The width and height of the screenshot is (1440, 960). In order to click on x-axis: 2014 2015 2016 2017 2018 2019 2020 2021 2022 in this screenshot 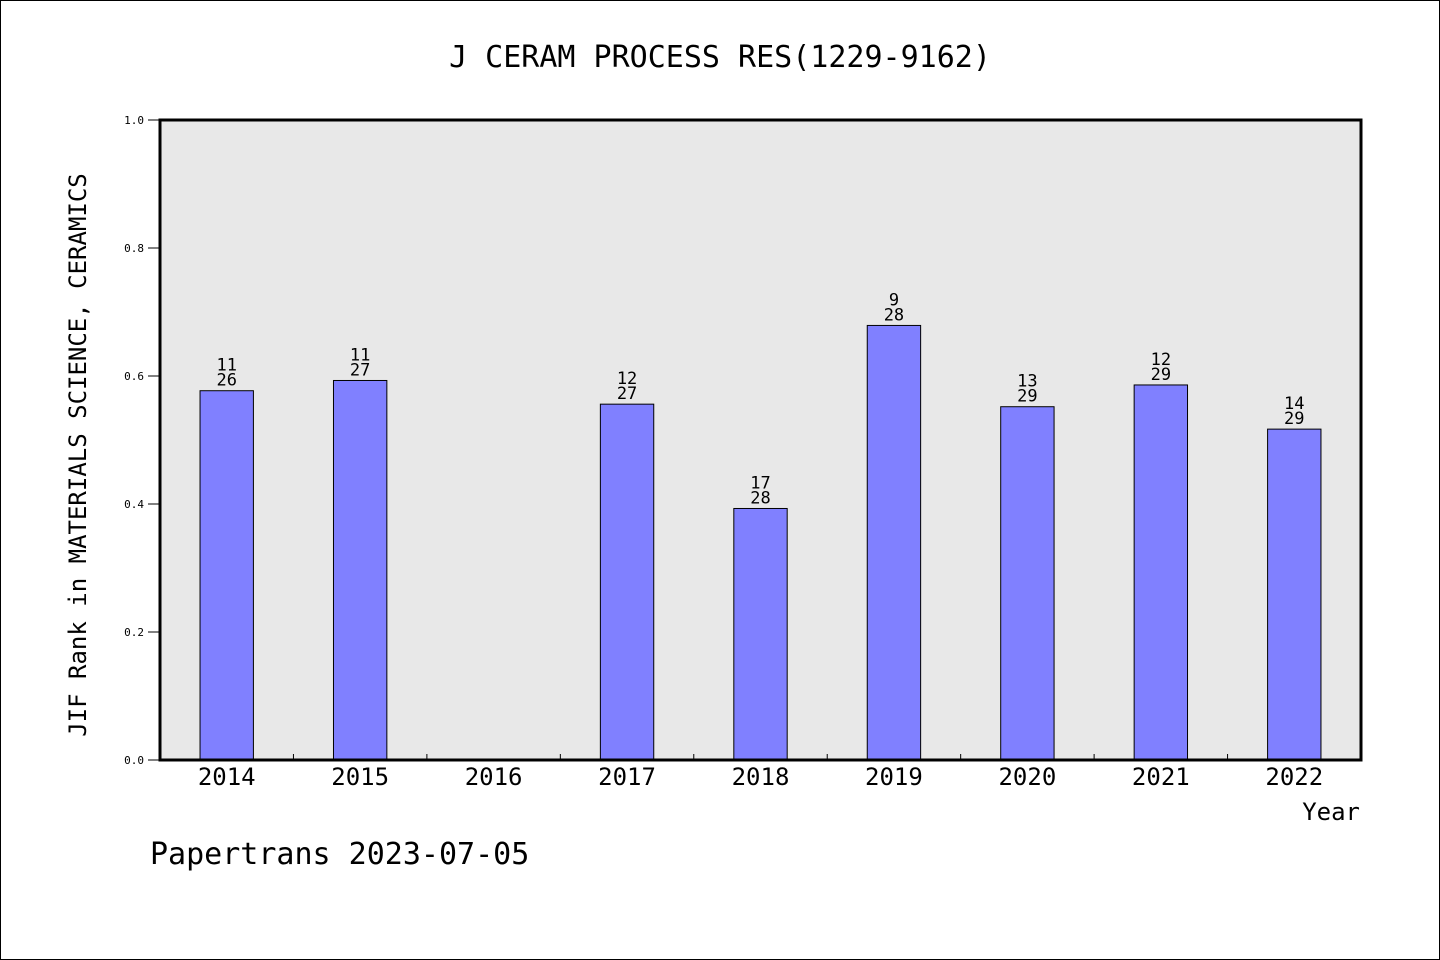, I will do `click(760, 772)`.